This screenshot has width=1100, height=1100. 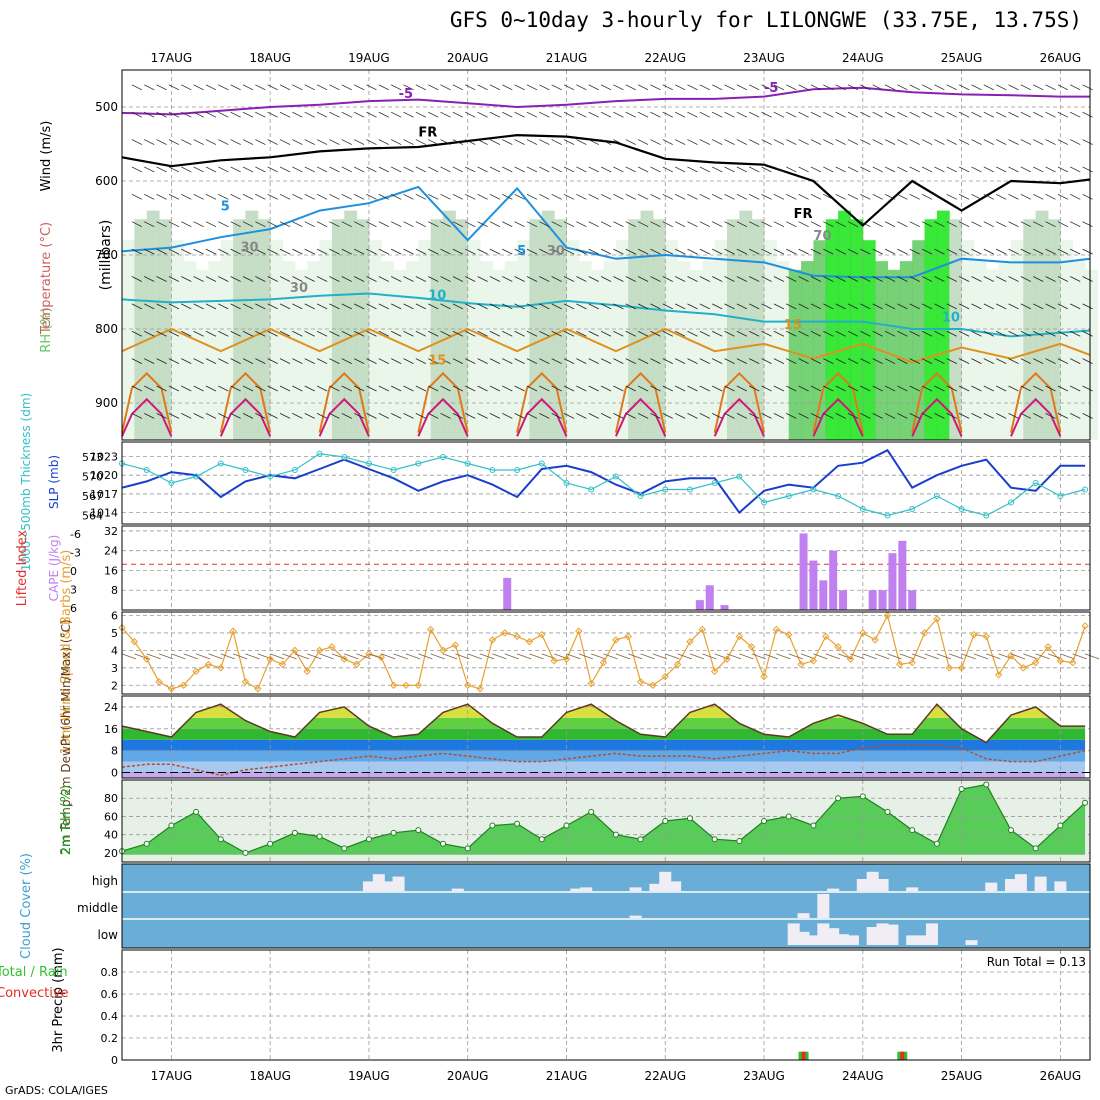 What do you see at coordinates (603, 818) in the screenshot?
I see `rh-line` at bounding box center [603, 818].